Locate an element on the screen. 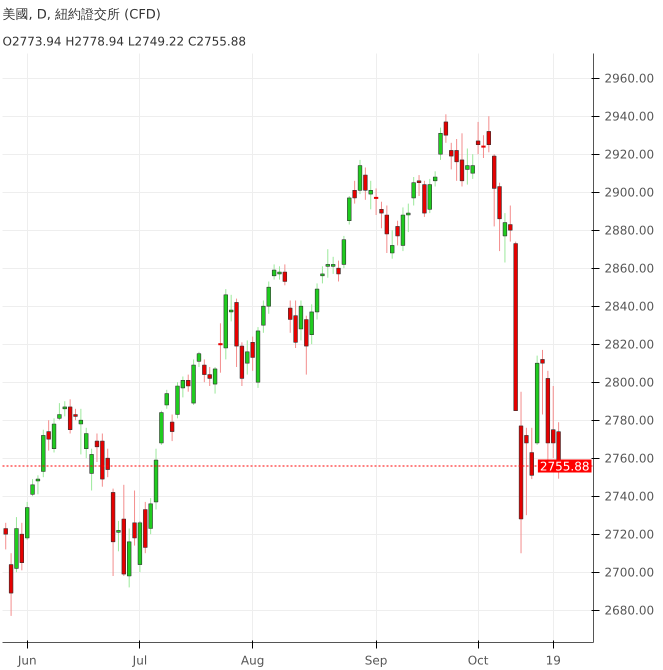  y-tick-label: 2920.00 is located at coordinates (629, 155).